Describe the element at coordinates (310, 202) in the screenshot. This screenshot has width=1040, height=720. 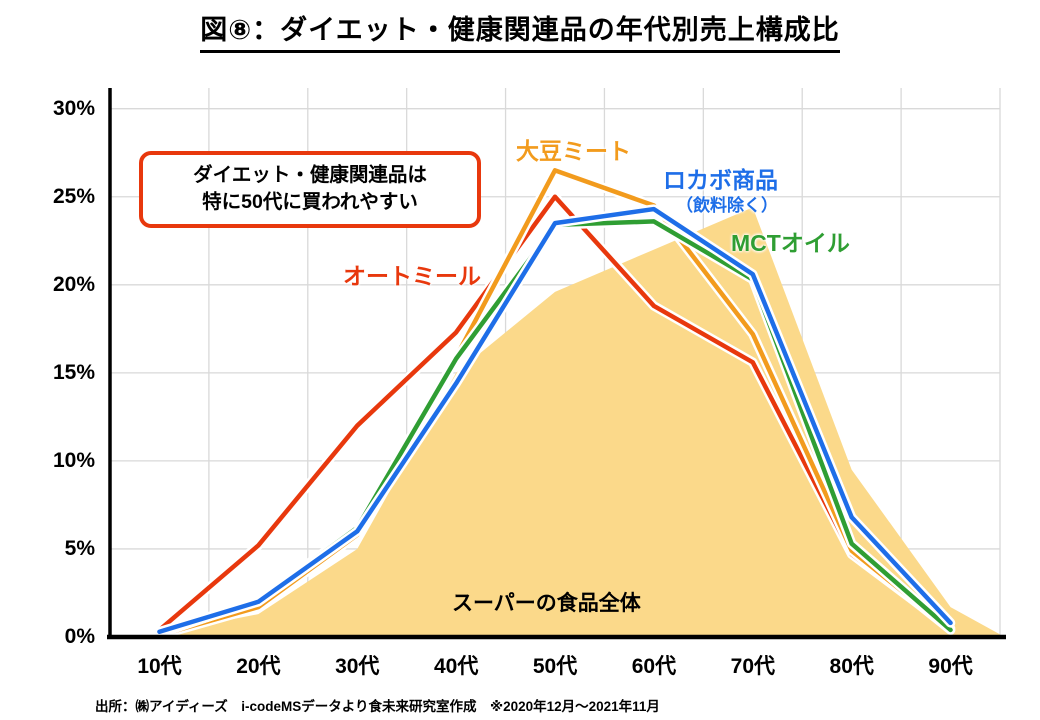
I see `annotation-line-2: 特に50代に買われやすい` at that location.